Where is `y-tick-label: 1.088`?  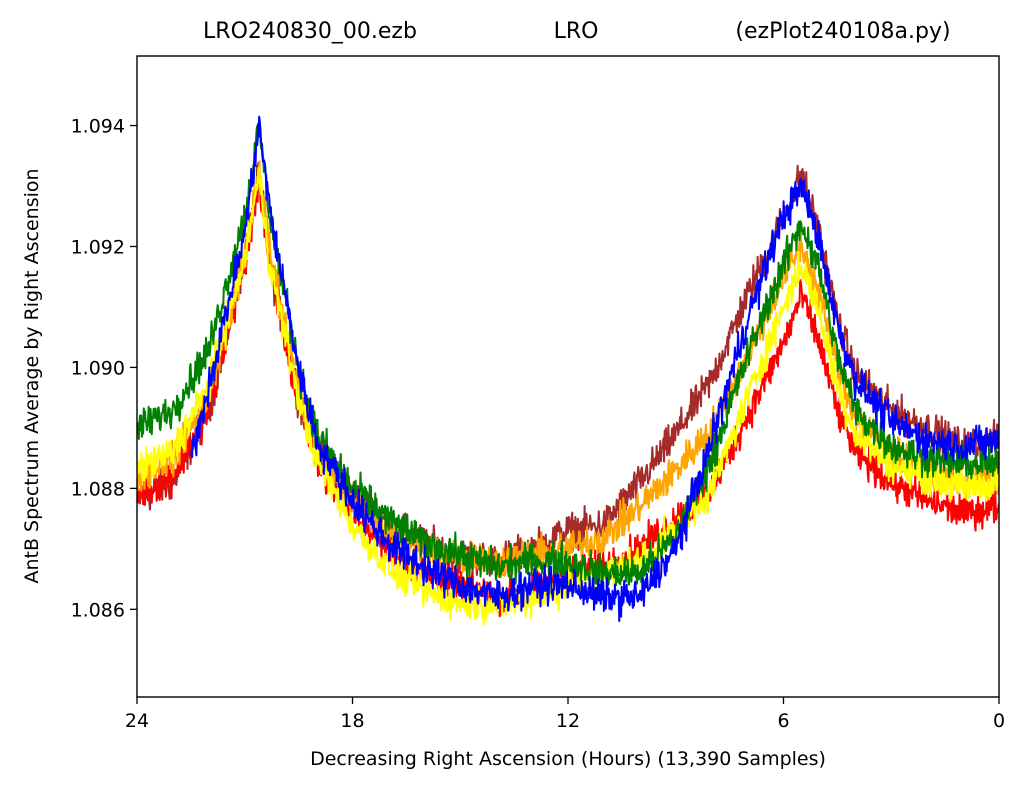
y-tick-label: 1.088 is located at coordinates (98, 489).